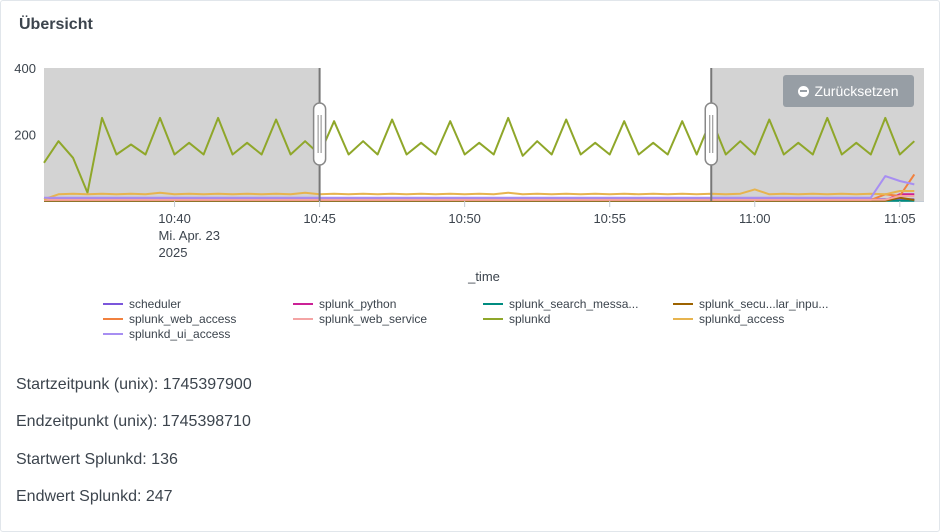 This screenshot has width=940, height=532. Describe the element at coordinates (189, 235) in the screenshot. I see `x-tick-label: Mi. Apr. 23` at that location.